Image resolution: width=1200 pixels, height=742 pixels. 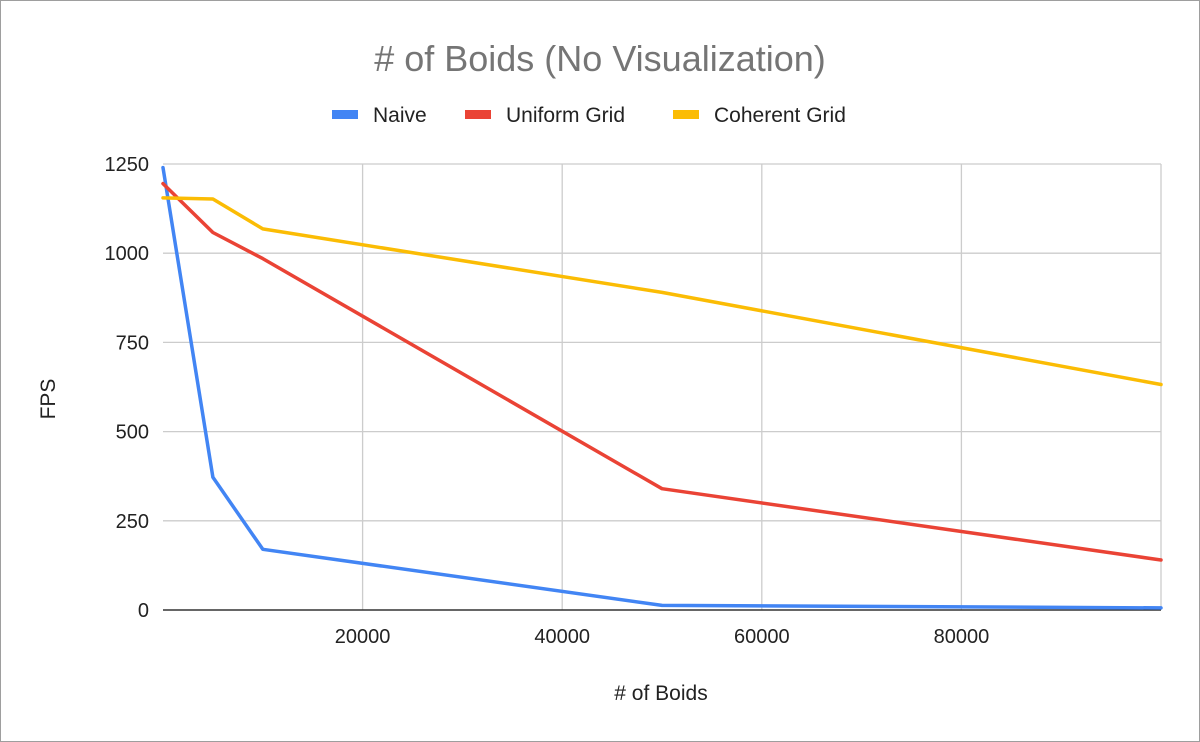 I want to click on y-tick-label-250: 250, so click(x=132, y=522).